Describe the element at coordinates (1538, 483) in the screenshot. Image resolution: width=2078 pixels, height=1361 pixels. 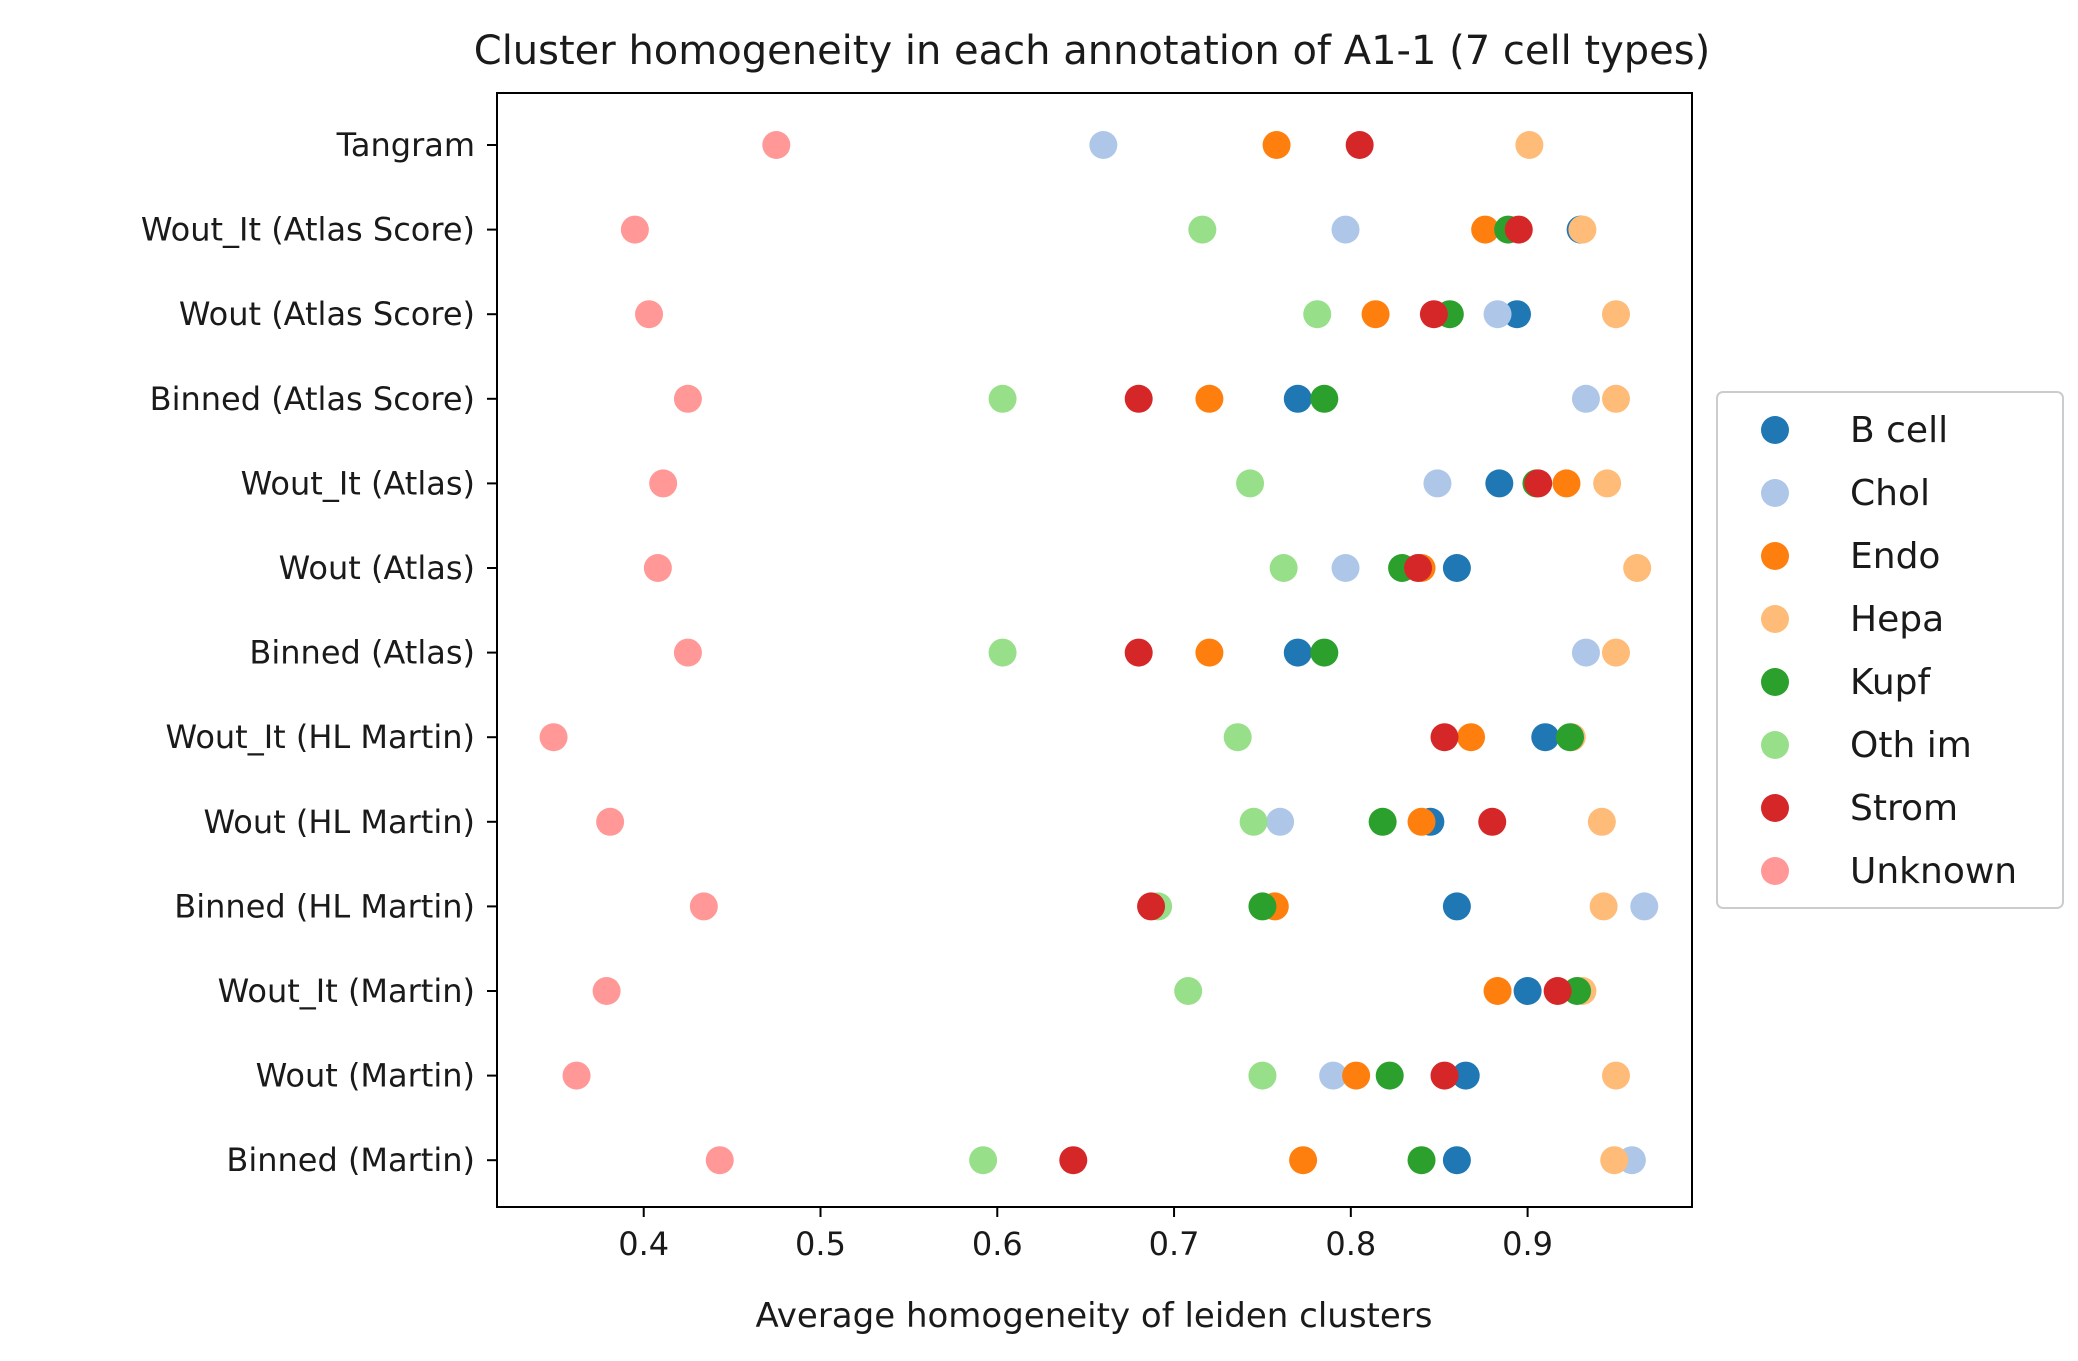
I see `point-strom-wout-it-atlas` at that location.